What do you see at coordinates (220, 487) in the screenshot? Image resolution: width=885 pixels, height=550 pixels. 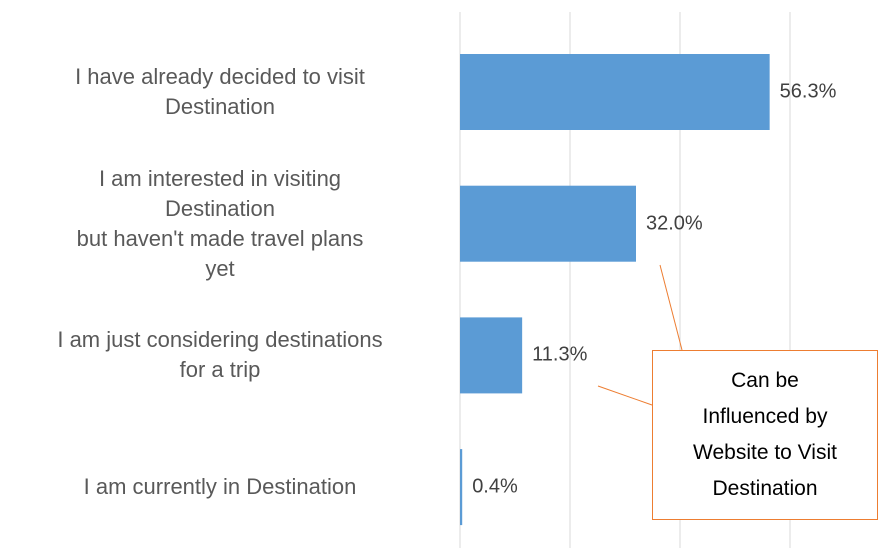 I see `category-label: I am currently in Destination` at bounding box center [220, 487].